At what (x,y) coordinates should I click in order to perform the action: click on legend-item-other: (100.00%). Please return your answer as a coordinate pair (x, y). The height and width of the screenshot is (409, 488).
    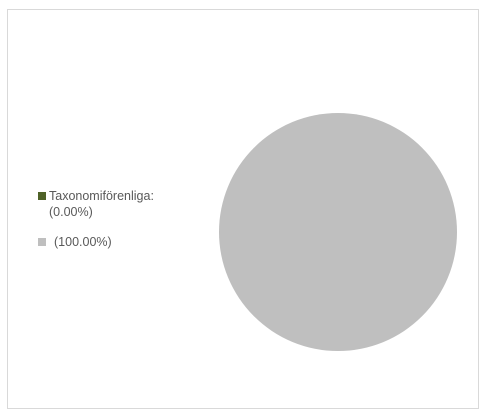
    Looking at the image, I should click on (118, 242).